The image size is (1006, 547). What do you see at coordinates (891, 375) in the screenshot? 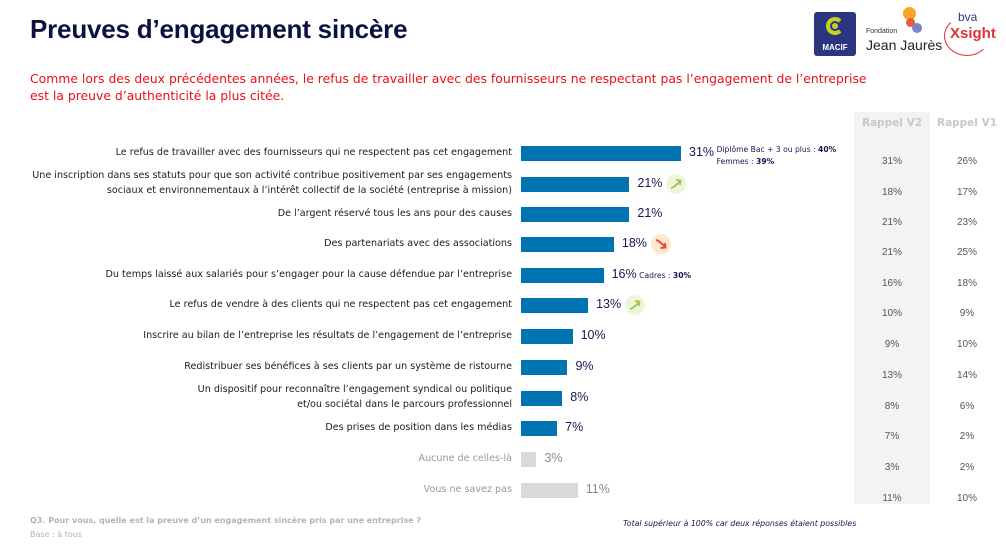
I see `rappel-v2-value: 13%` at bounding box center [891, 375].